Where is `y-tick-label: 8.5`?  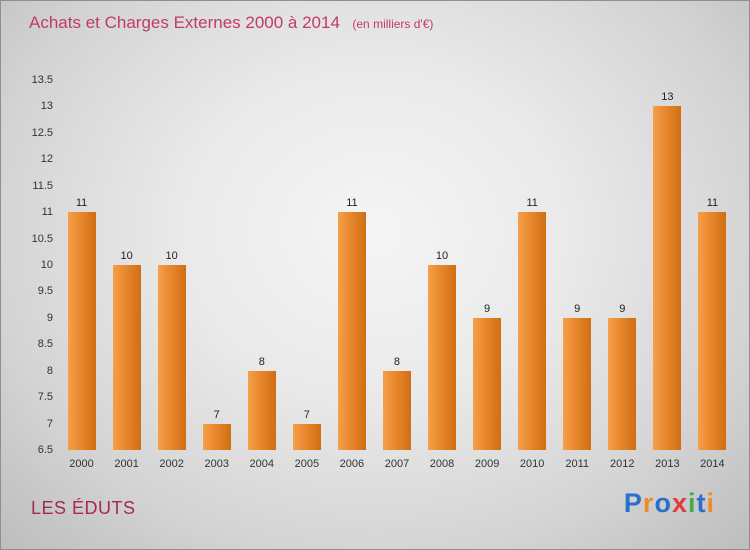
y-tick-label: 8.5 is located at coordinates (45, 344).